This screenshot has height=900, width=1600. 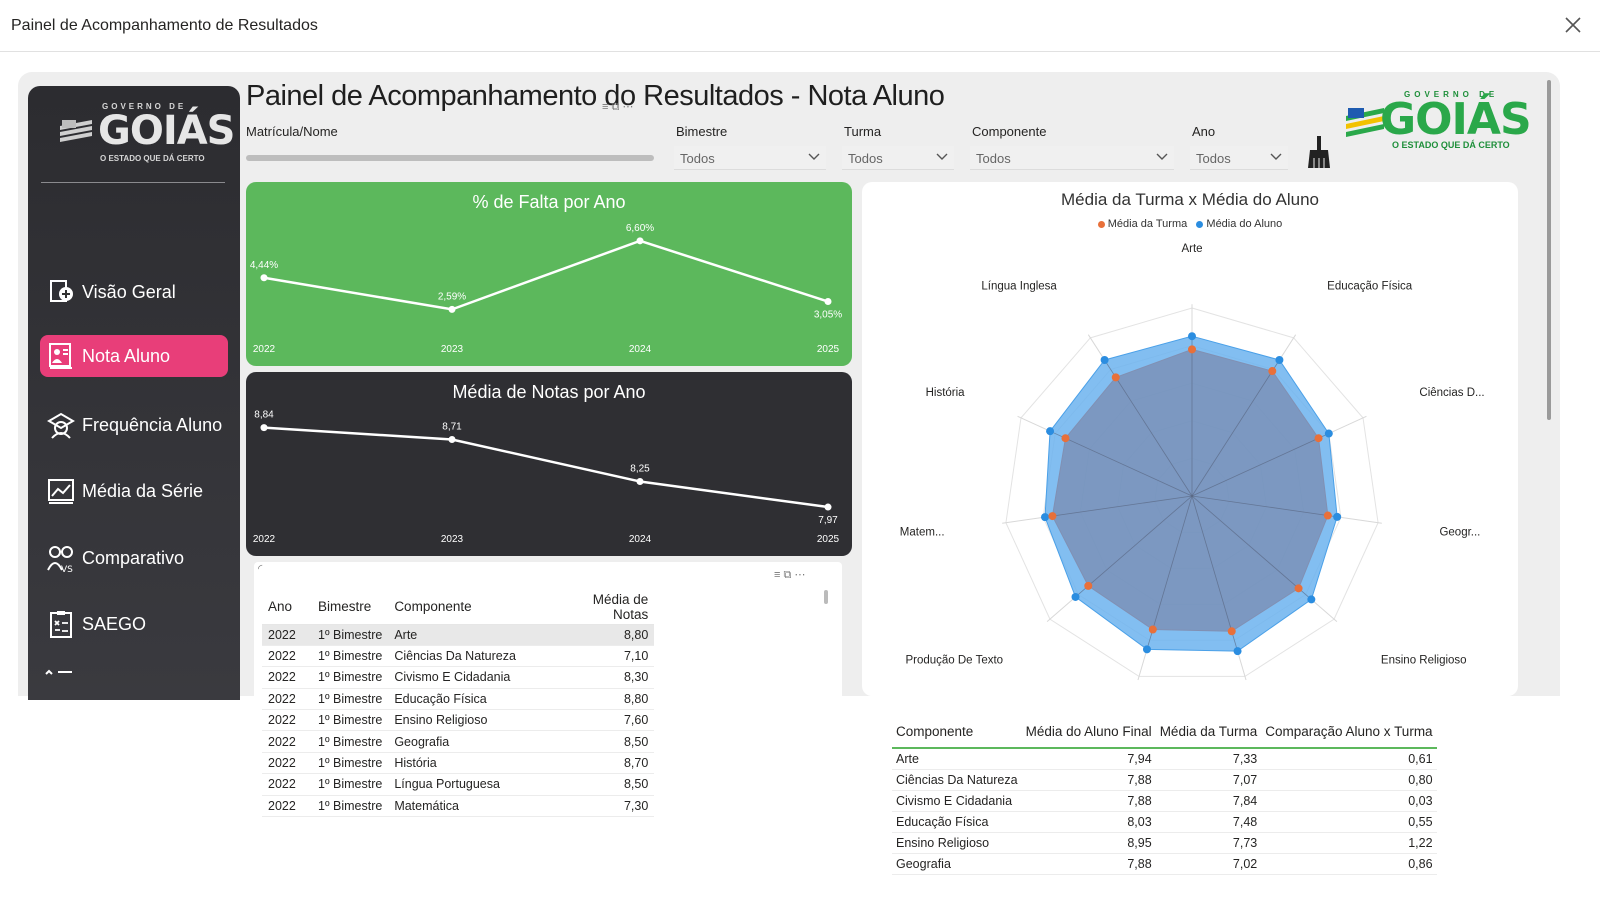 What do you see at coordinates (458, 784) in the screenshot?
I see `table-row: 2022 1º Bimestre Língua Portuguesa 8,50` at bounding box center [458, 784].